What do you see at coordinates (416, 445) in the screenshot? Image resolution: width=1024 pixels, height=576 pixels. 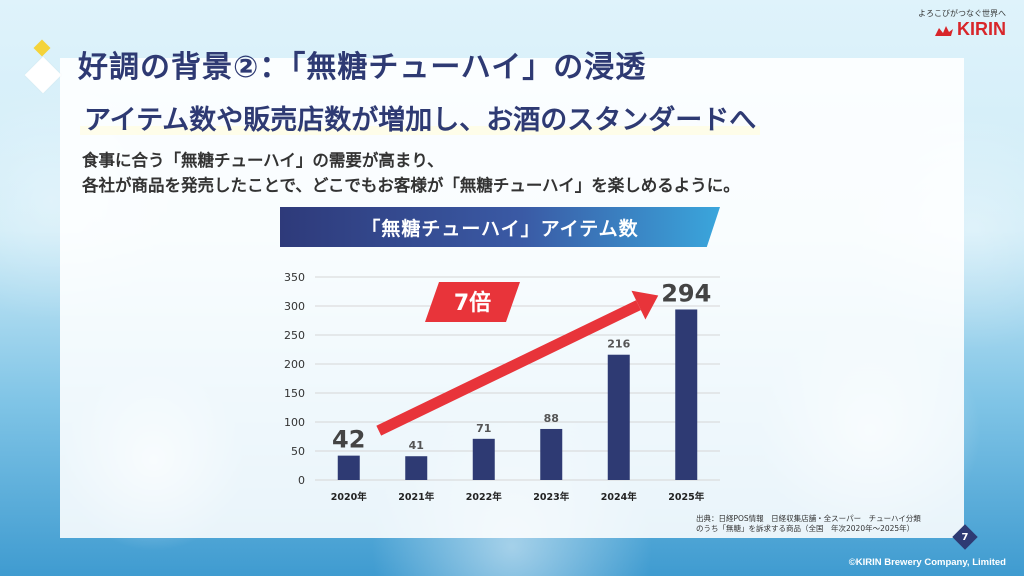 I see `data-label: 41` at bounding box center [416, 445].